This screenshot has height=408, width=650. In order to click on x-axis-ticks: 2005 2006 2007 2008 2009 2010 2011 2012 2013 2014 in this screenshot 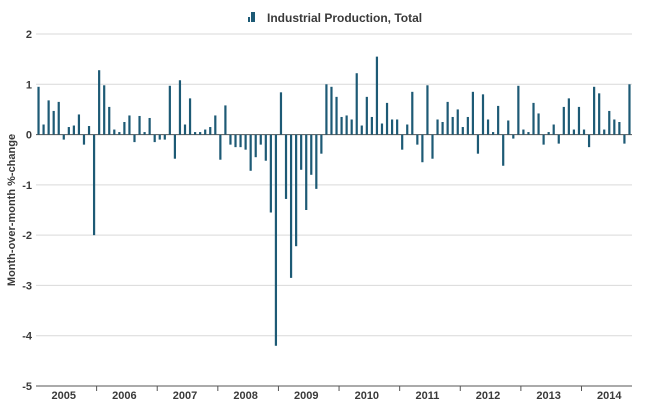, I will do `click(337, 394)`.